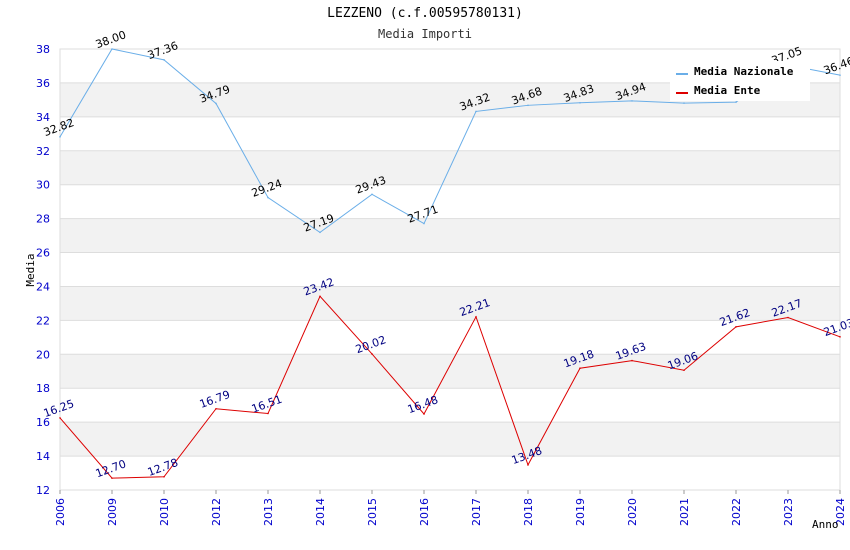  Describe the element at coordinates (43, 354) in the screenshot. I see `y-tick-20: 20` at that location.